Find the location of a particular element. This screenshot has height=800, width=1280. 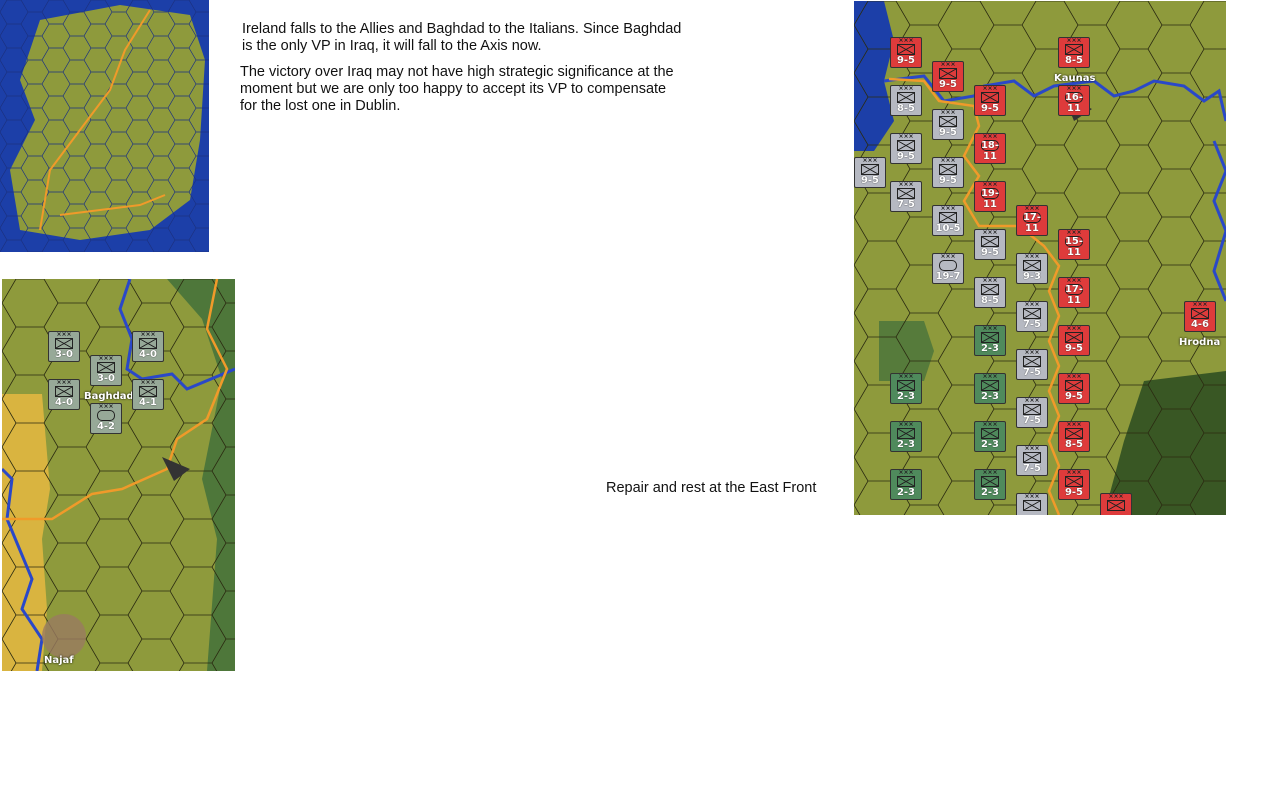

unit-strength-label: 15-11 is located at coordinates (1074, 247).